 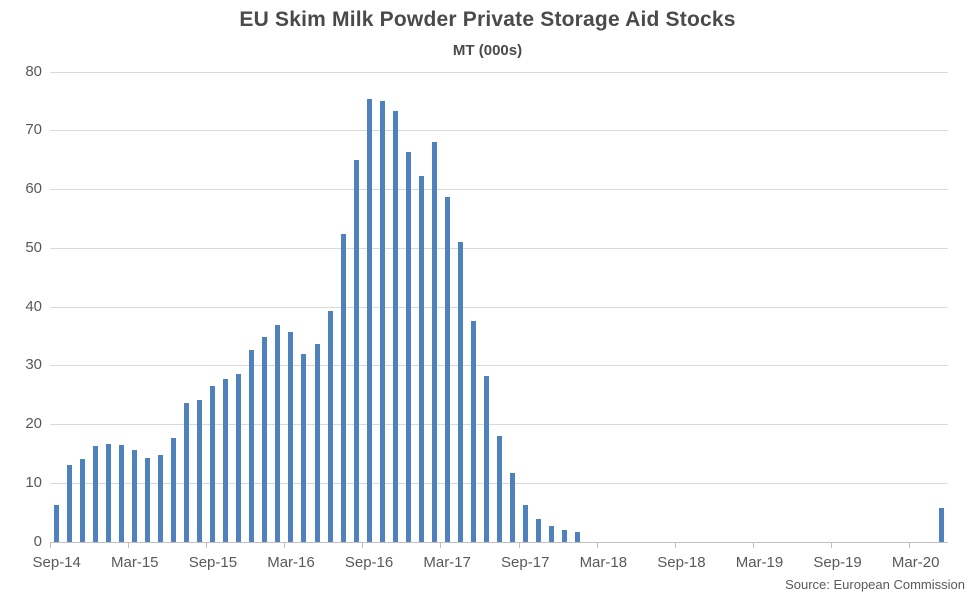 What do you see at coordinates (681, 562) in the screenshot?
I see `x-axis-label: Sep-18` at bounding box center [681, 562].